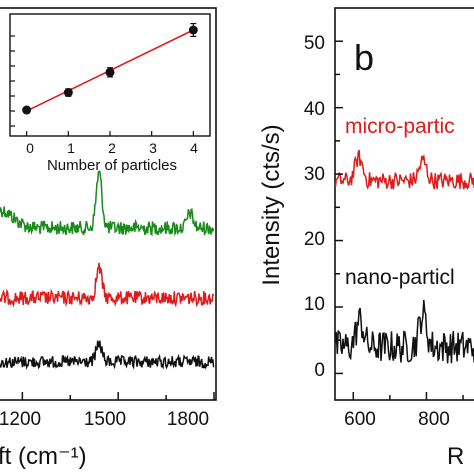  I want to click on panel-a-x-axis-title: ft (cm⁻¹), so click(43, 456).